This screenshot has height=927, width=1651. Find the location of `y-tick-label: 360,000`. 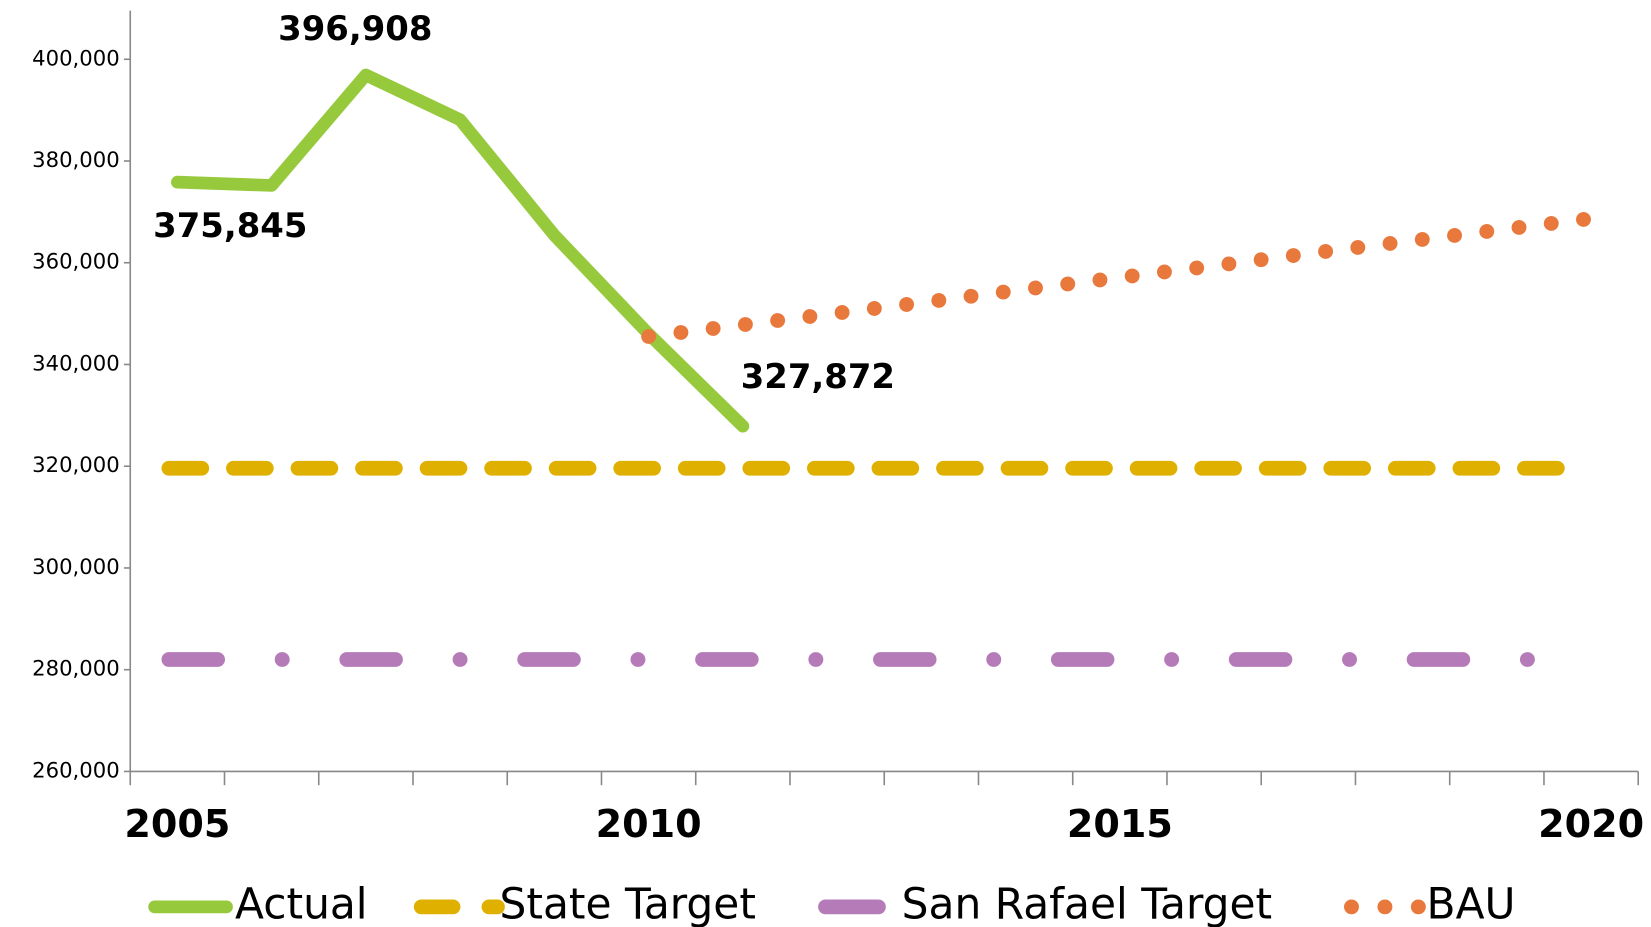

y-tick-label: 360,000 is located at coordinates (76, 261).